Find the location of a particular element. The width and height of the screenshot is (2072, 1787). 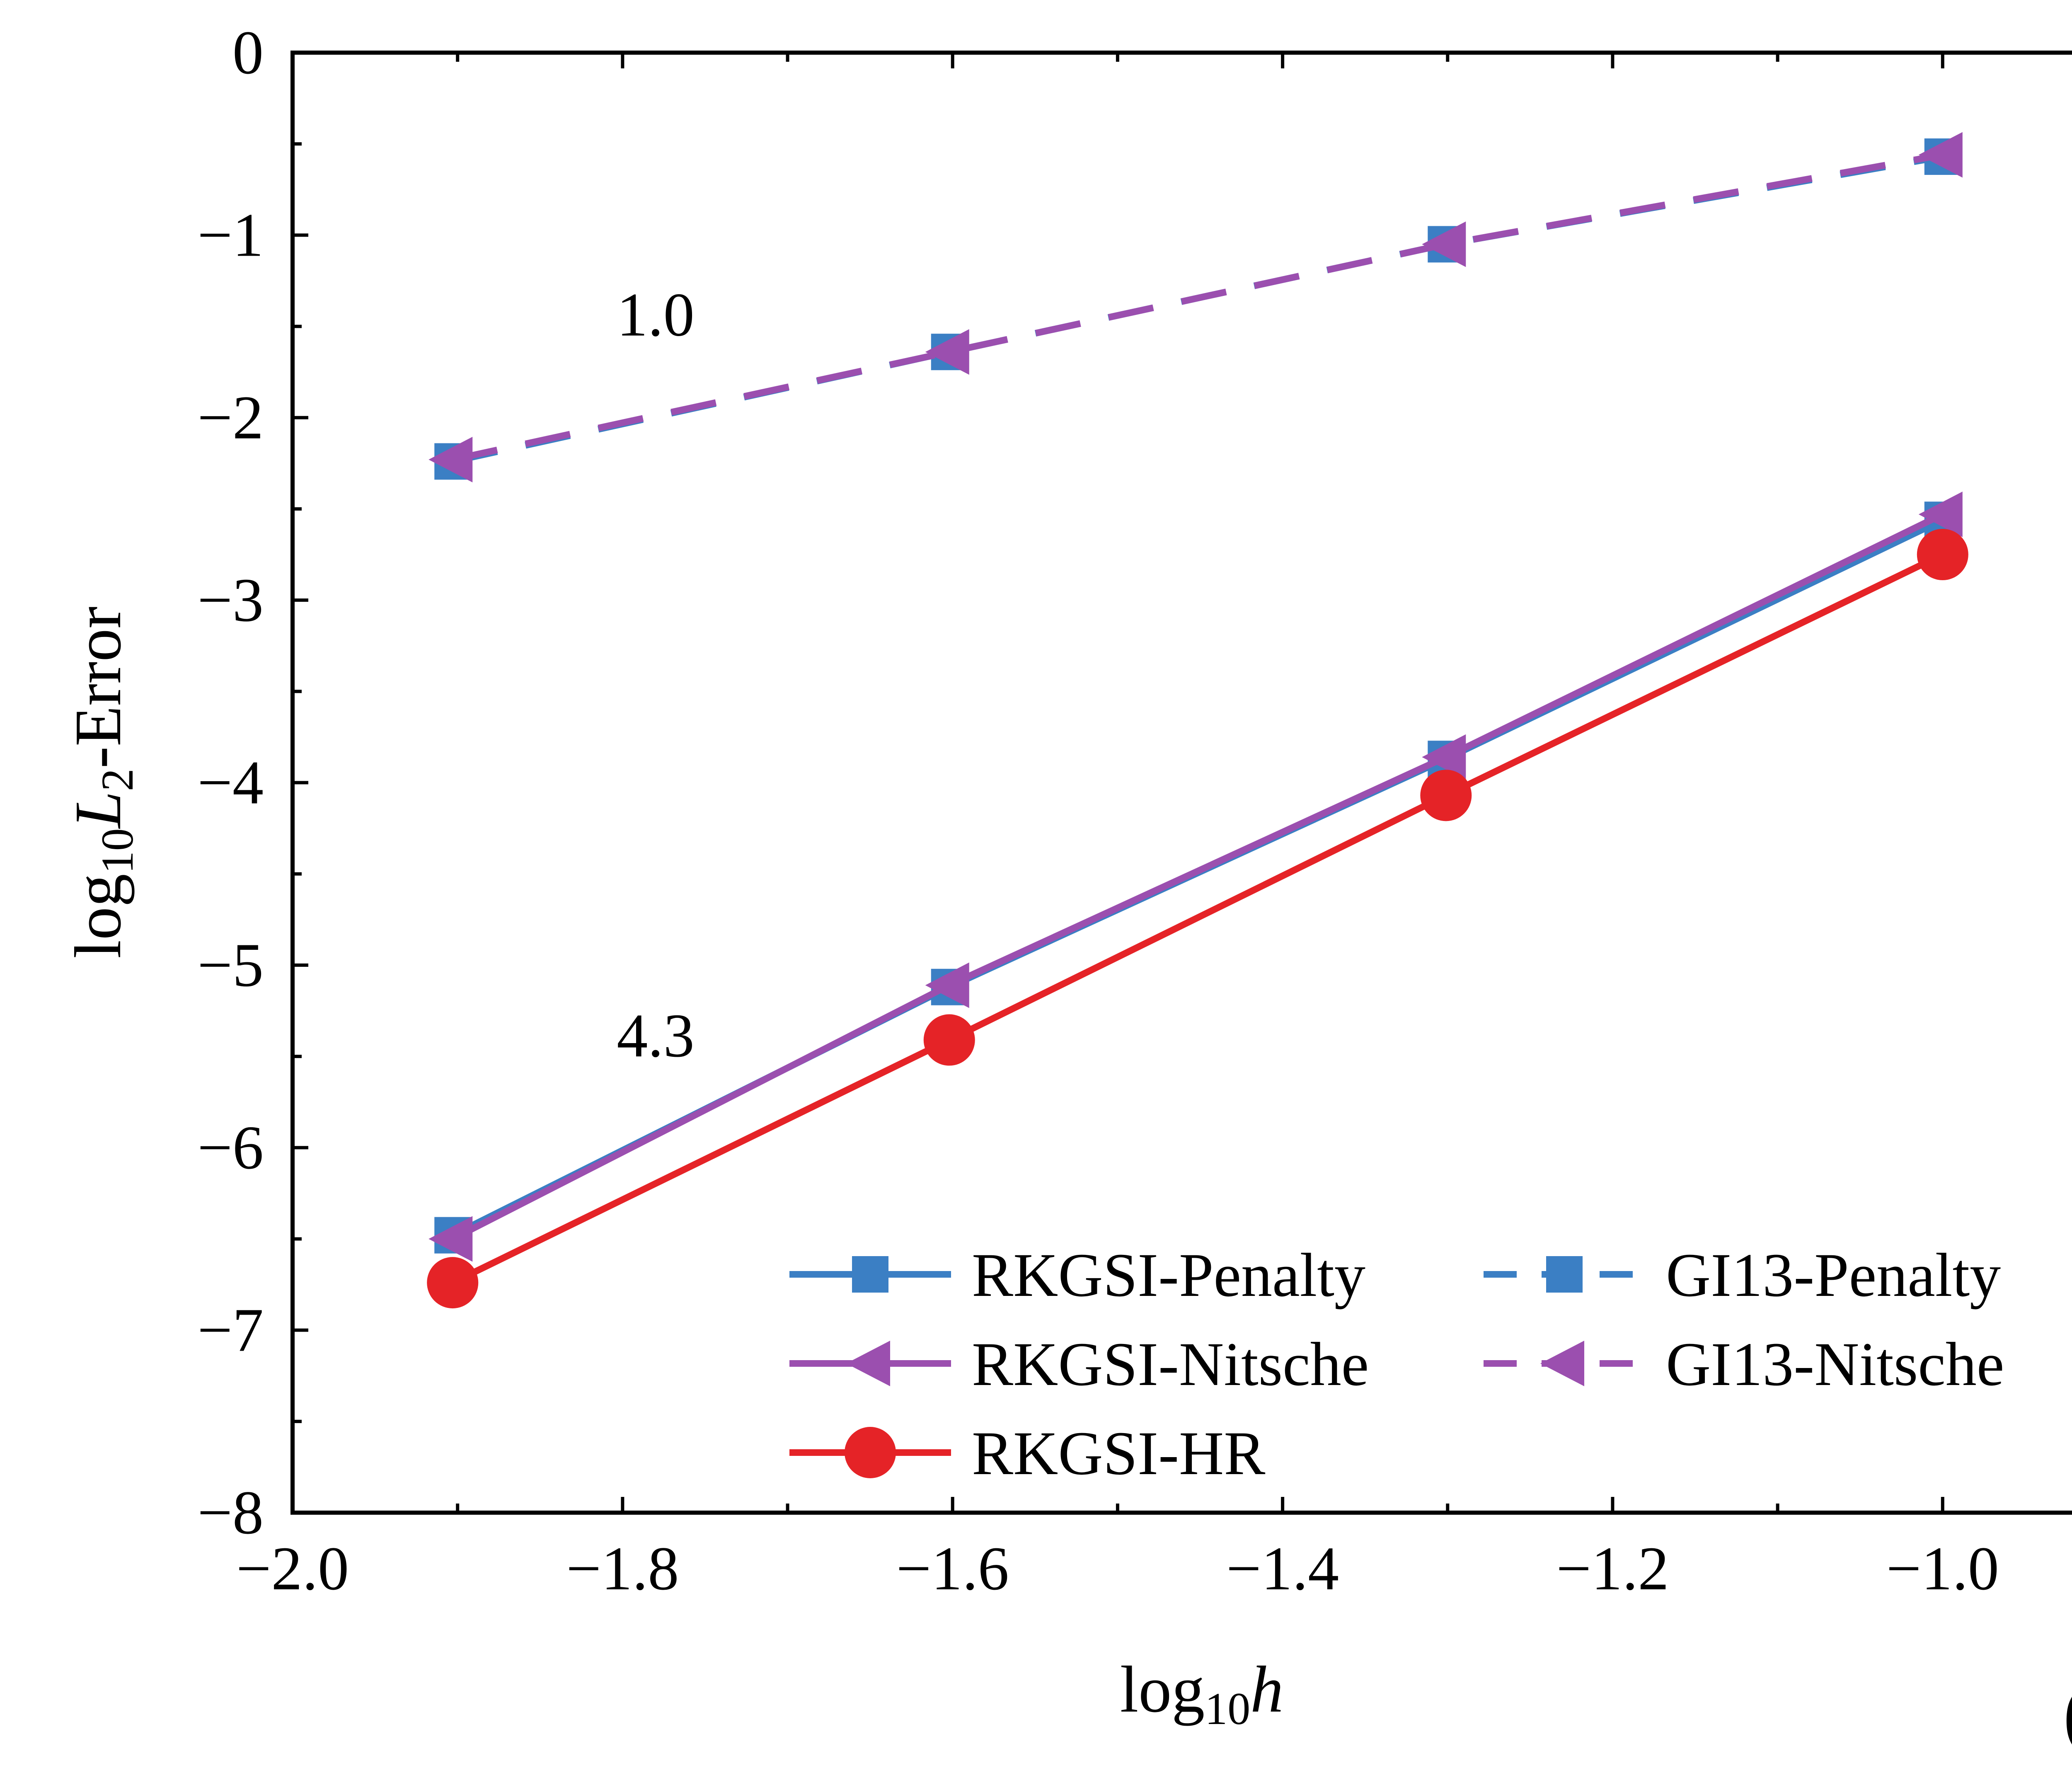

annotation-layer: 1.0 4.3 is located at coordinates (656, 675).